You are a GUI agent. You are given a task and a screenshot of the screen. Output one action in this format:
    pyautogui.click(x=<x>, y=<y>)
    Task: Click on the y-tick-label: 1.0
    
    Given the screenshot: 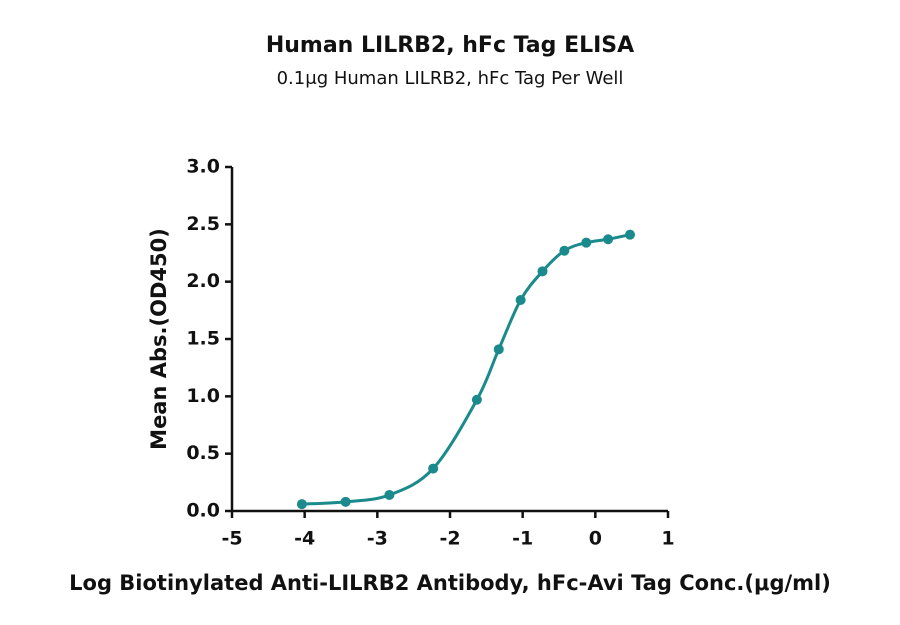 What is the action you would take?
    pyautogui.click(x=203, y=396)
    